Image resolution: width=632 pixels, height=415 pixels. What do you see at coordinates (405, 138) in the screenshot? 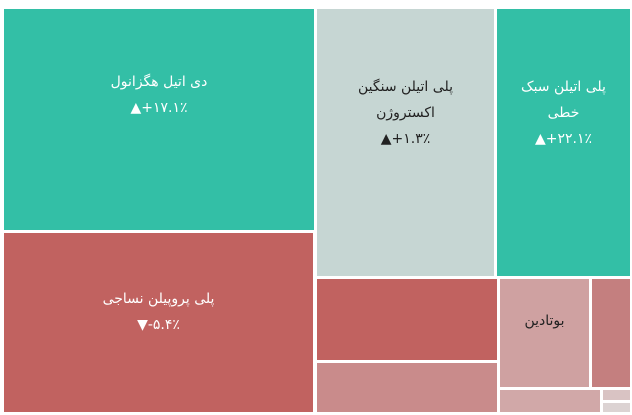
I see `tile-change: ▲+۱.۳٪` at bounding box center [405, 138].